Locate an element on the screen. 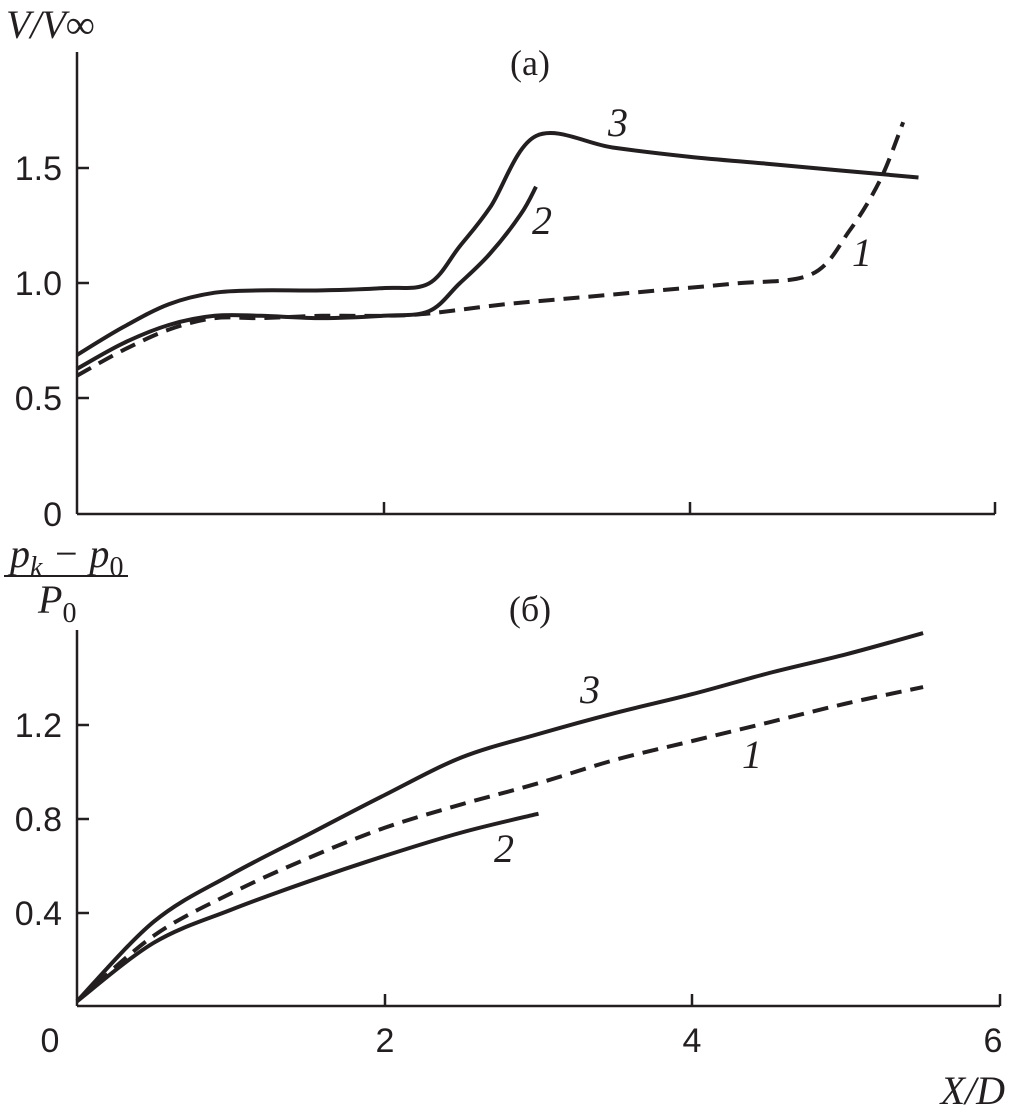 This screenshot has height=1116, width=1011. panel-a-tag: (a) is located at coordinates (530, 63).